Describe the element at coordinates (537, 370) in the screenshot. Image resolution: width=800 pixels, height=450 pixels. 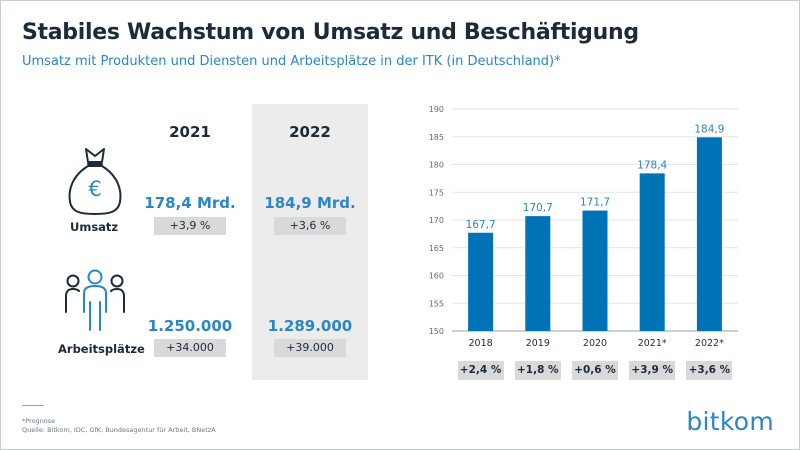
I see `growth-badge: +1,8 %` at that location.